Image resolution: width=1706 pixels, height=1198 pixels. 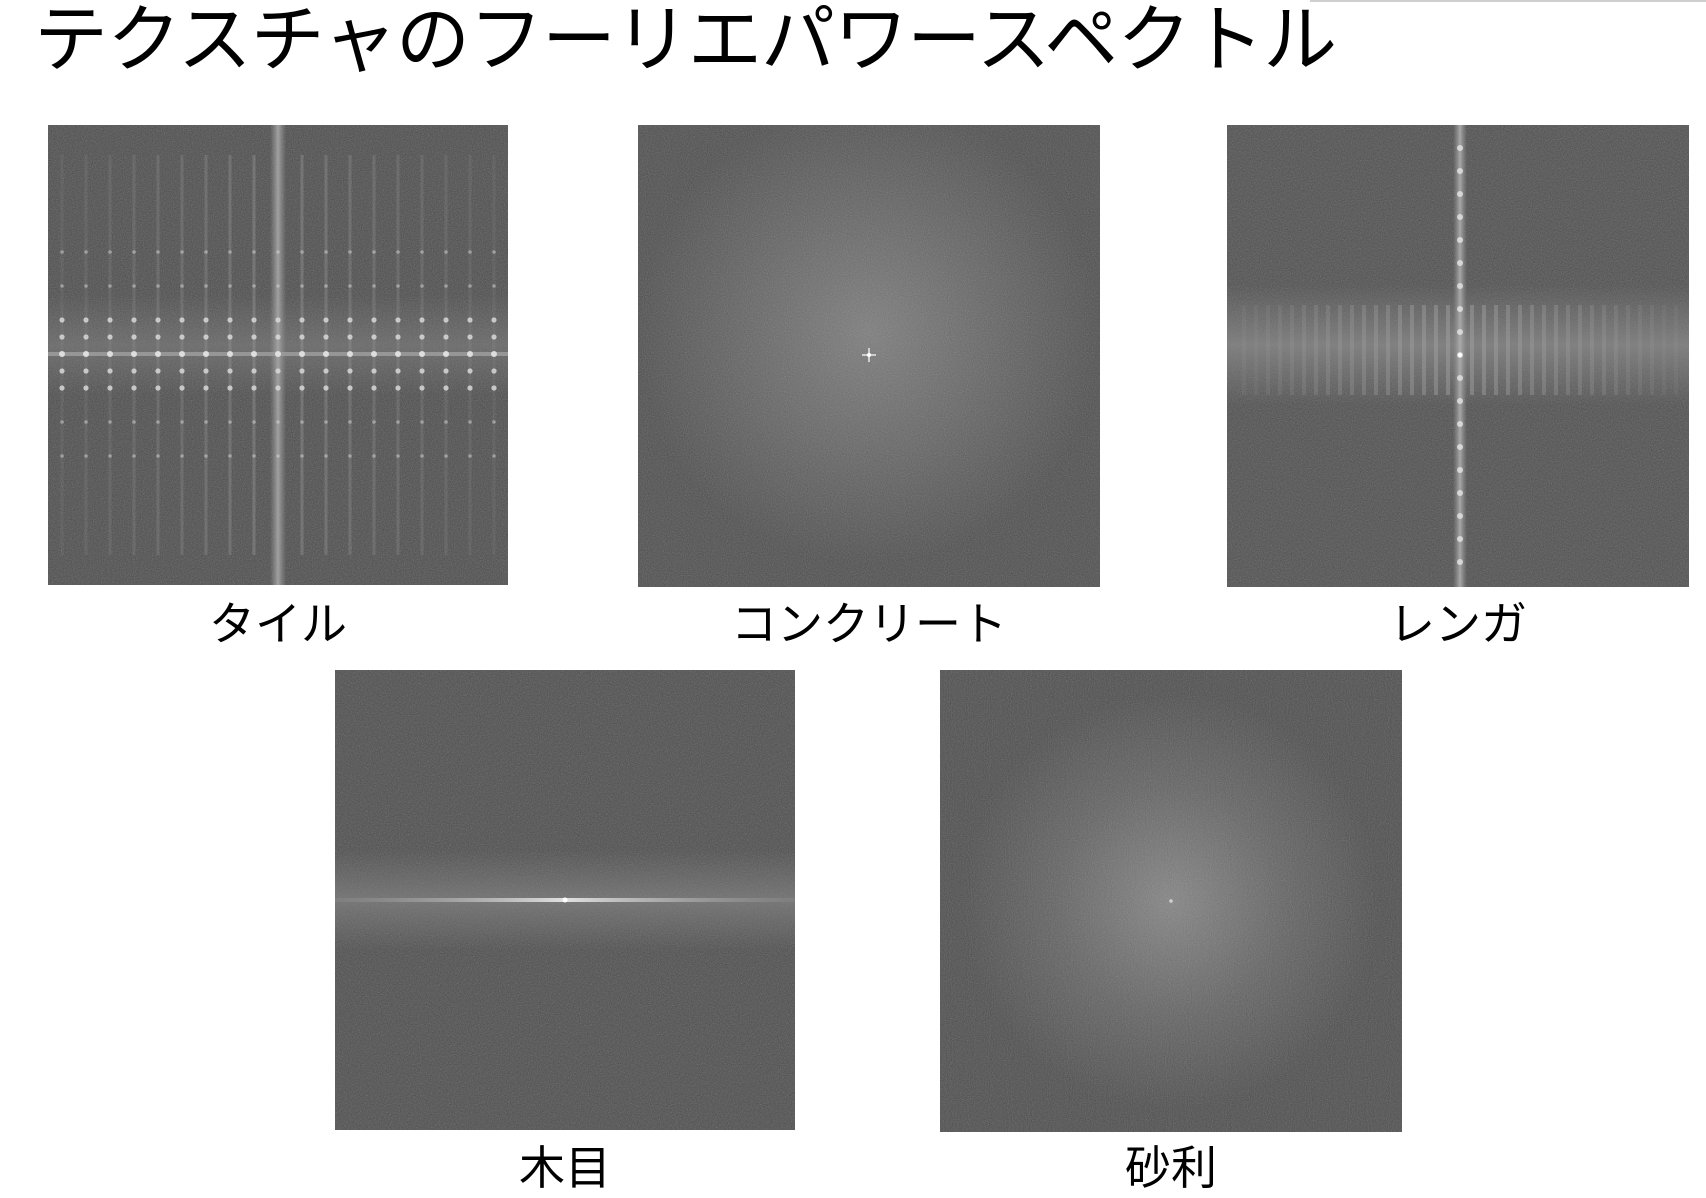 I want to click on brick-spectrum-image, so click(x=1458, y=356).